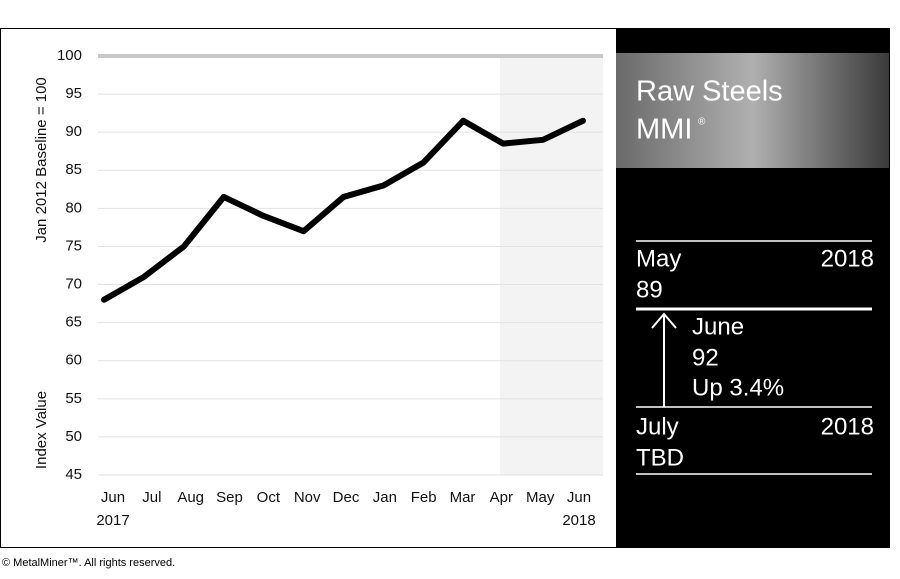  I want to click on y-axis-label: Jan 2012 Baseline = 100, so click(41, 160).